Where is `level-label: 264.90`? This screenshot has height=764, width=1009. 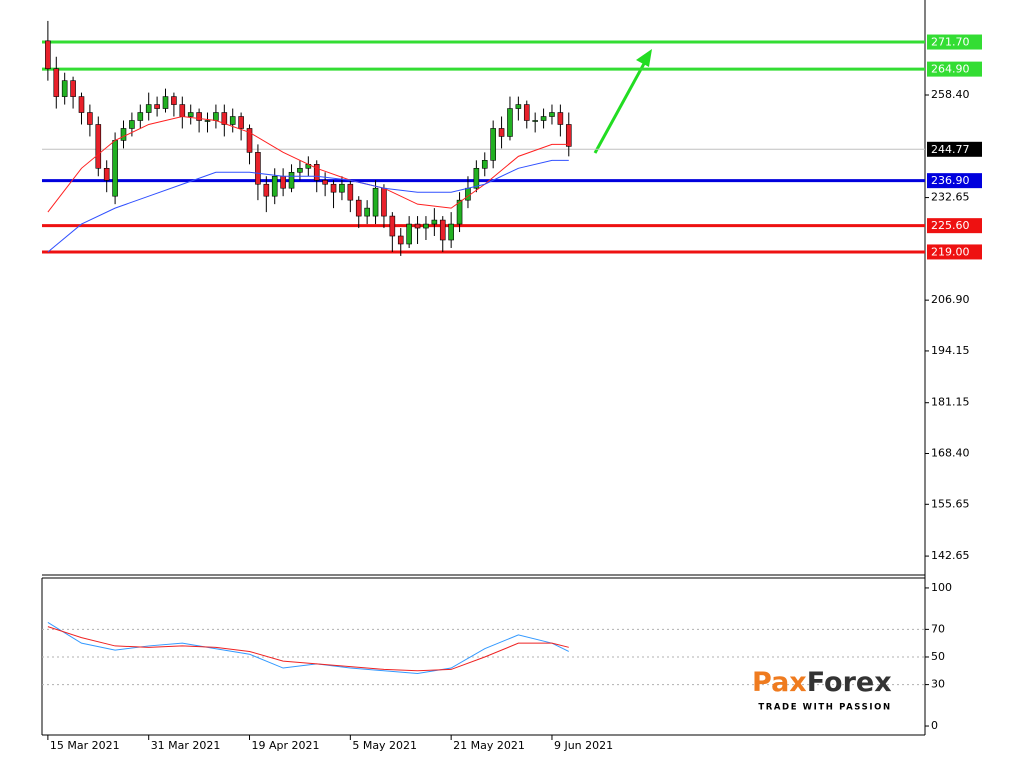
level-label: 264.90 is located at coordinates (950, 69).